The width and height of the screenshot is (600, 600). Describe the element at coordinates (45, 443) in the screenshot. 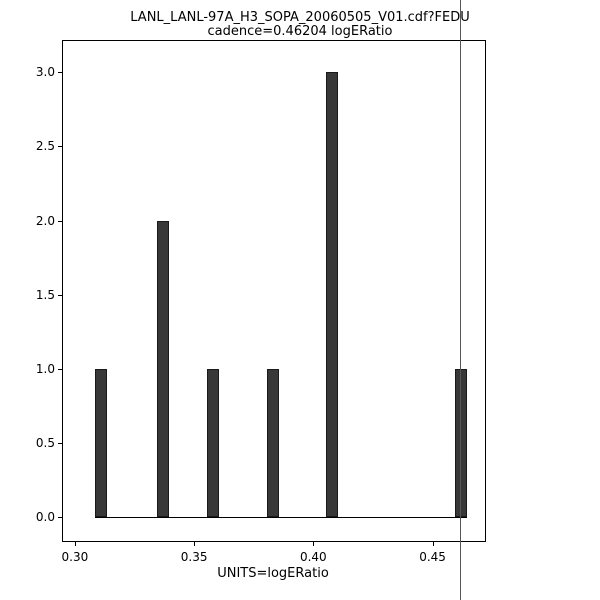

I see `y-tick-label: 0.5` at that location.